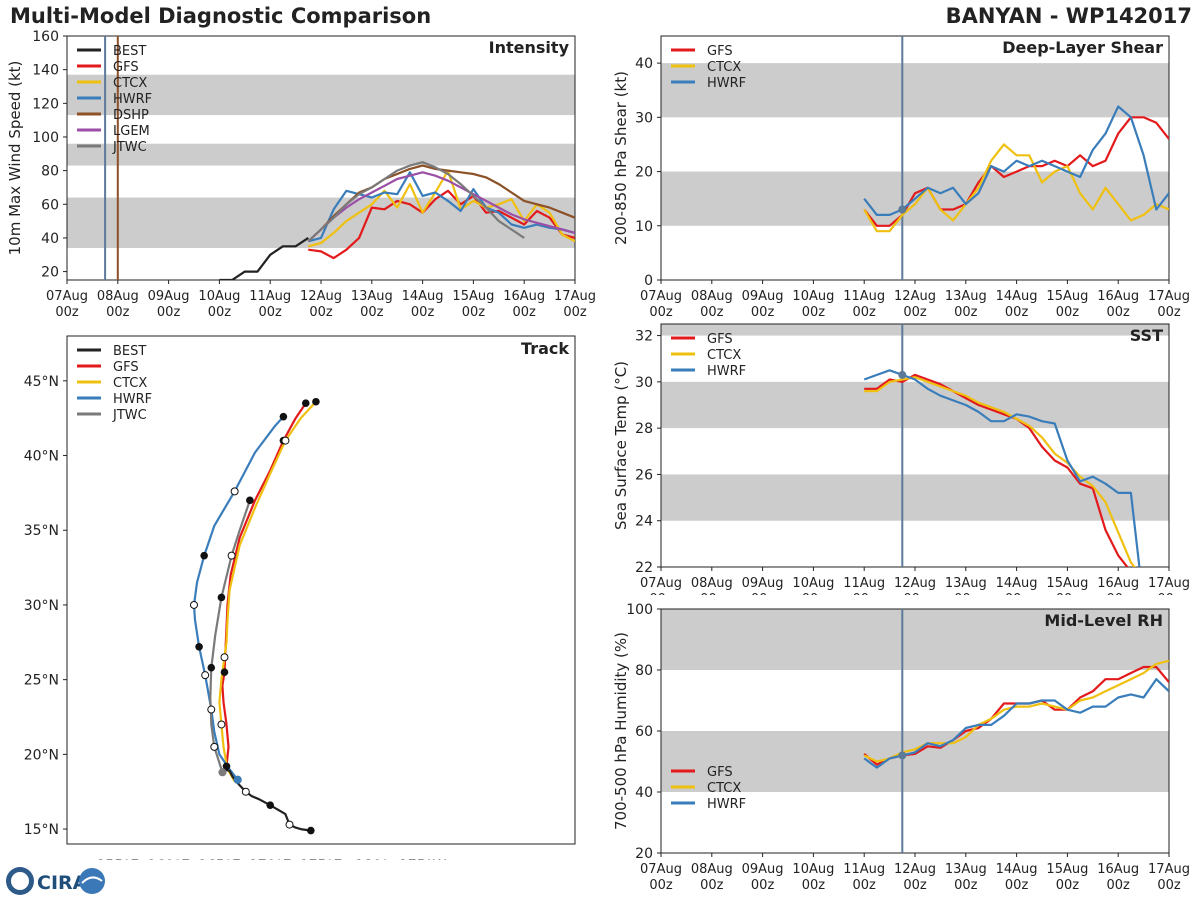 Image resolution: width=1200 pixels, height=900 pixels. Describe the element at coordinates (966, 296) in the screenshot. I see `shear-xtick-label-6-0: 13Aug` at that location.